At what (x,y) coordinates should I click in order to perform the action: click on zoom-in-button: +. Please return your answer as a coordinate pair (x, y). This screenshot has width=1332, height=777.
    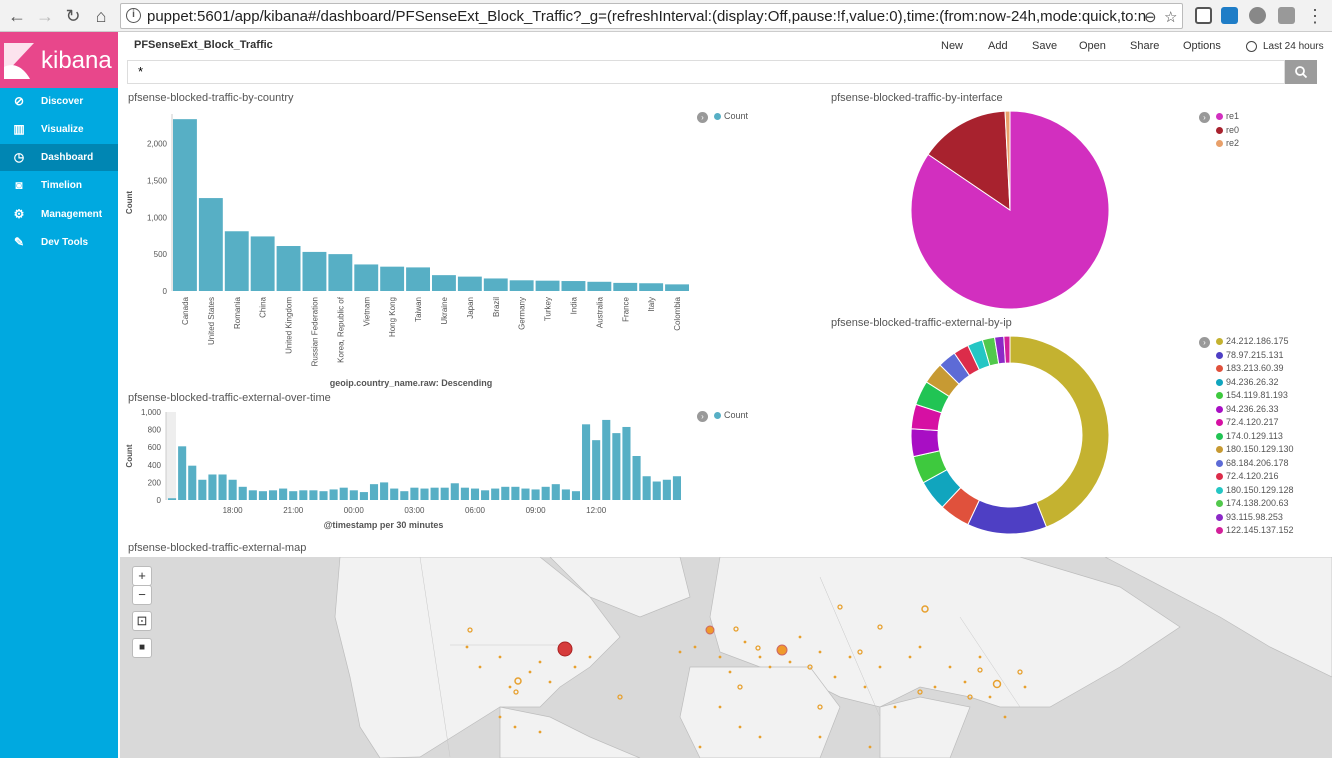
    Looking at the image, I should click on (142, 576).